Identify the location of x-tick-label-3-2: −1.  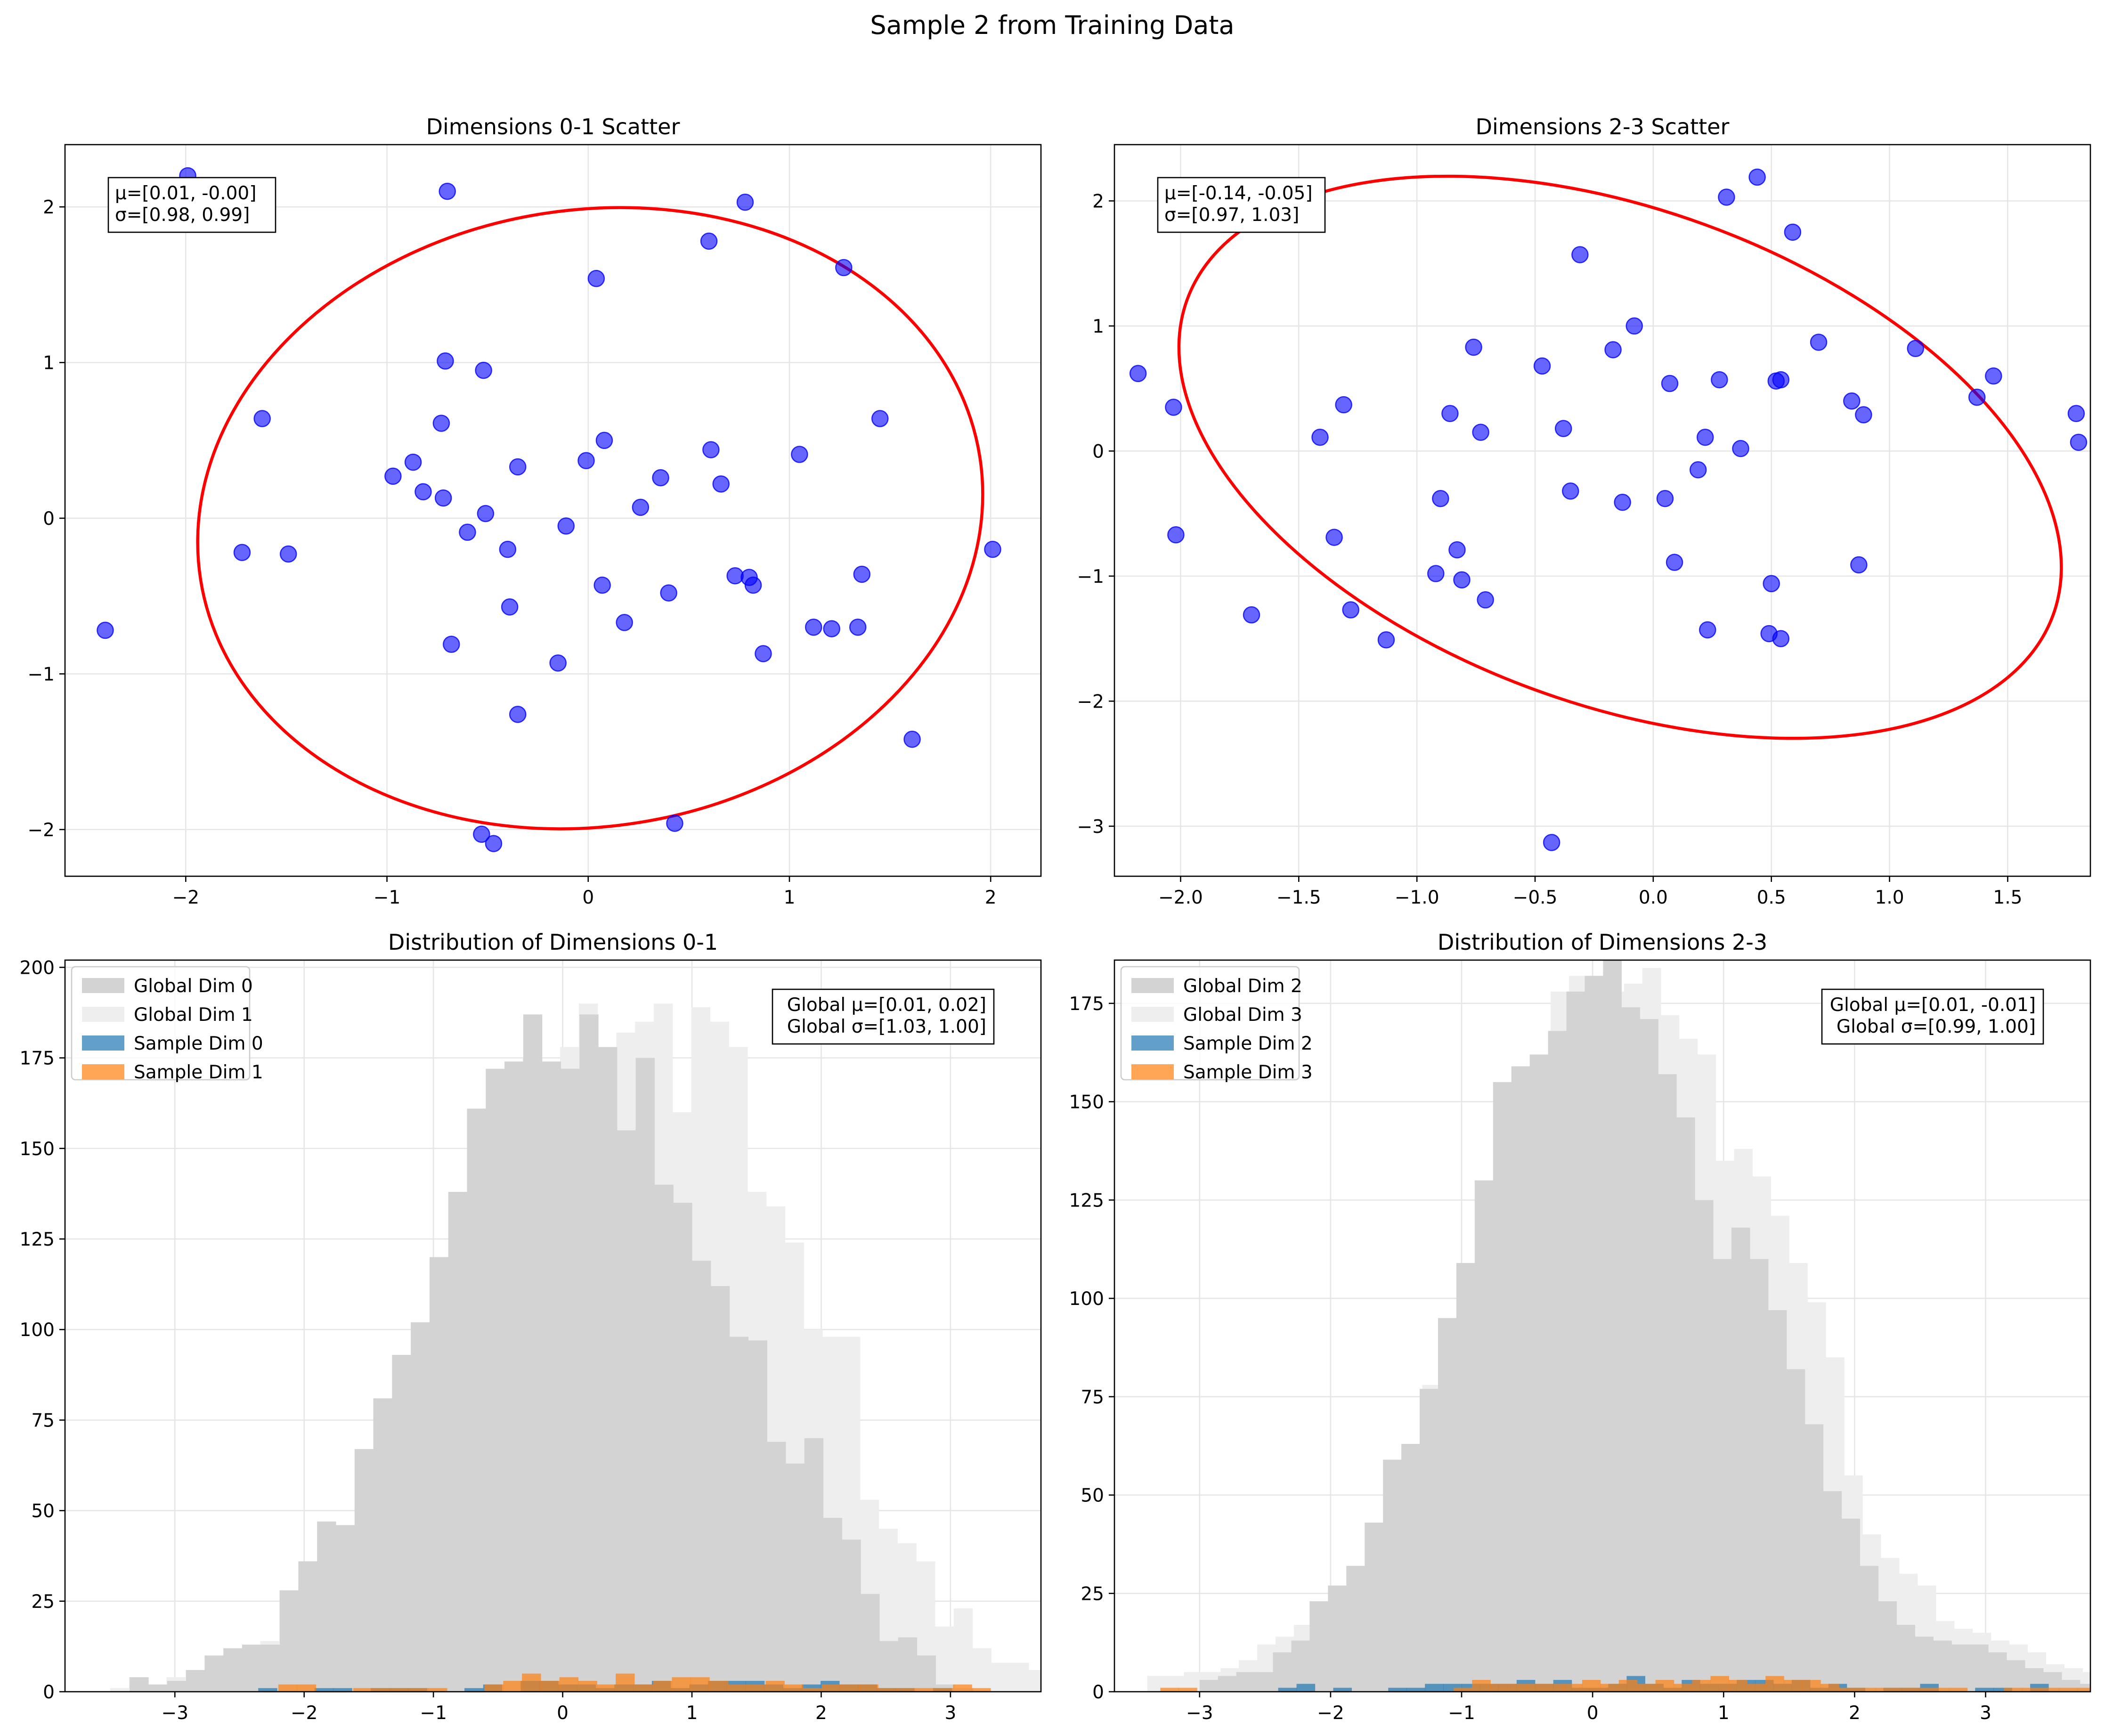
(434, 1713).